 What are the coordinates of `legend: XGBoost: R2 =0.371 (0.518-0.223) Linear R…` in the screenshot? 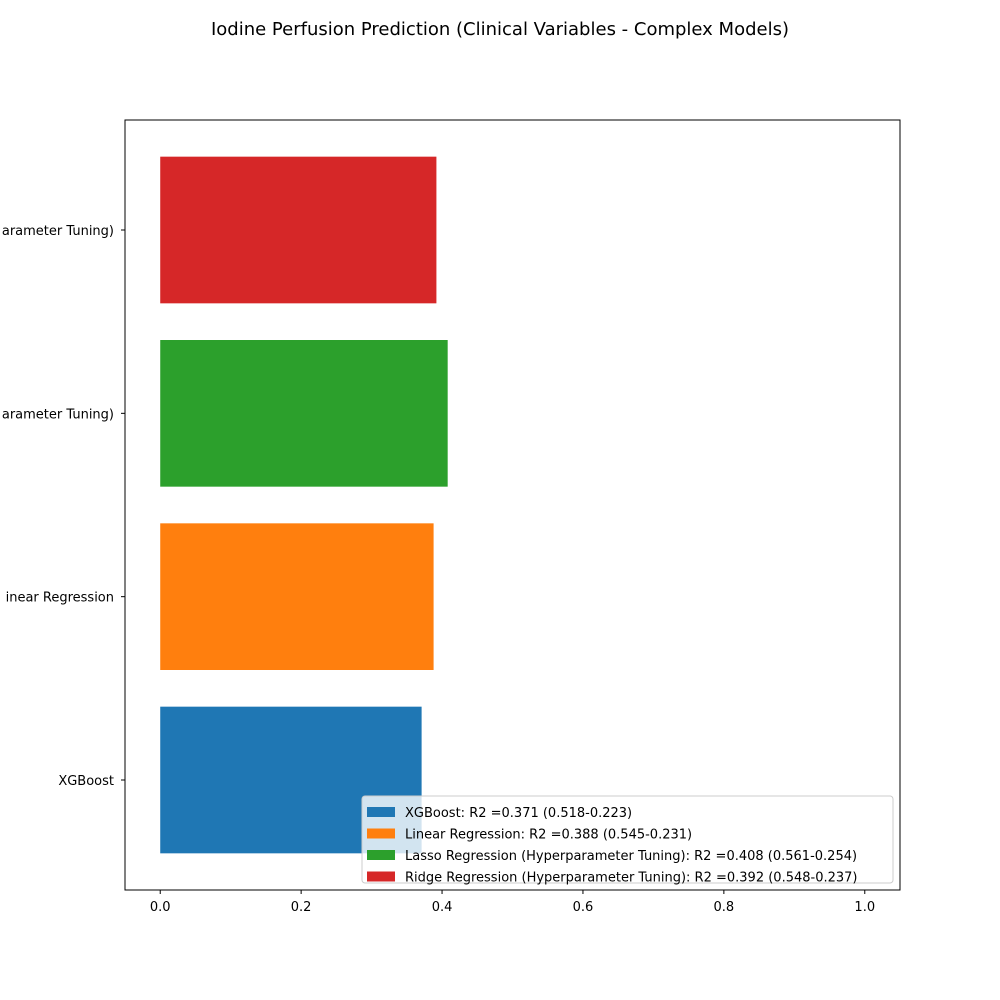 It's located at (627, 840).